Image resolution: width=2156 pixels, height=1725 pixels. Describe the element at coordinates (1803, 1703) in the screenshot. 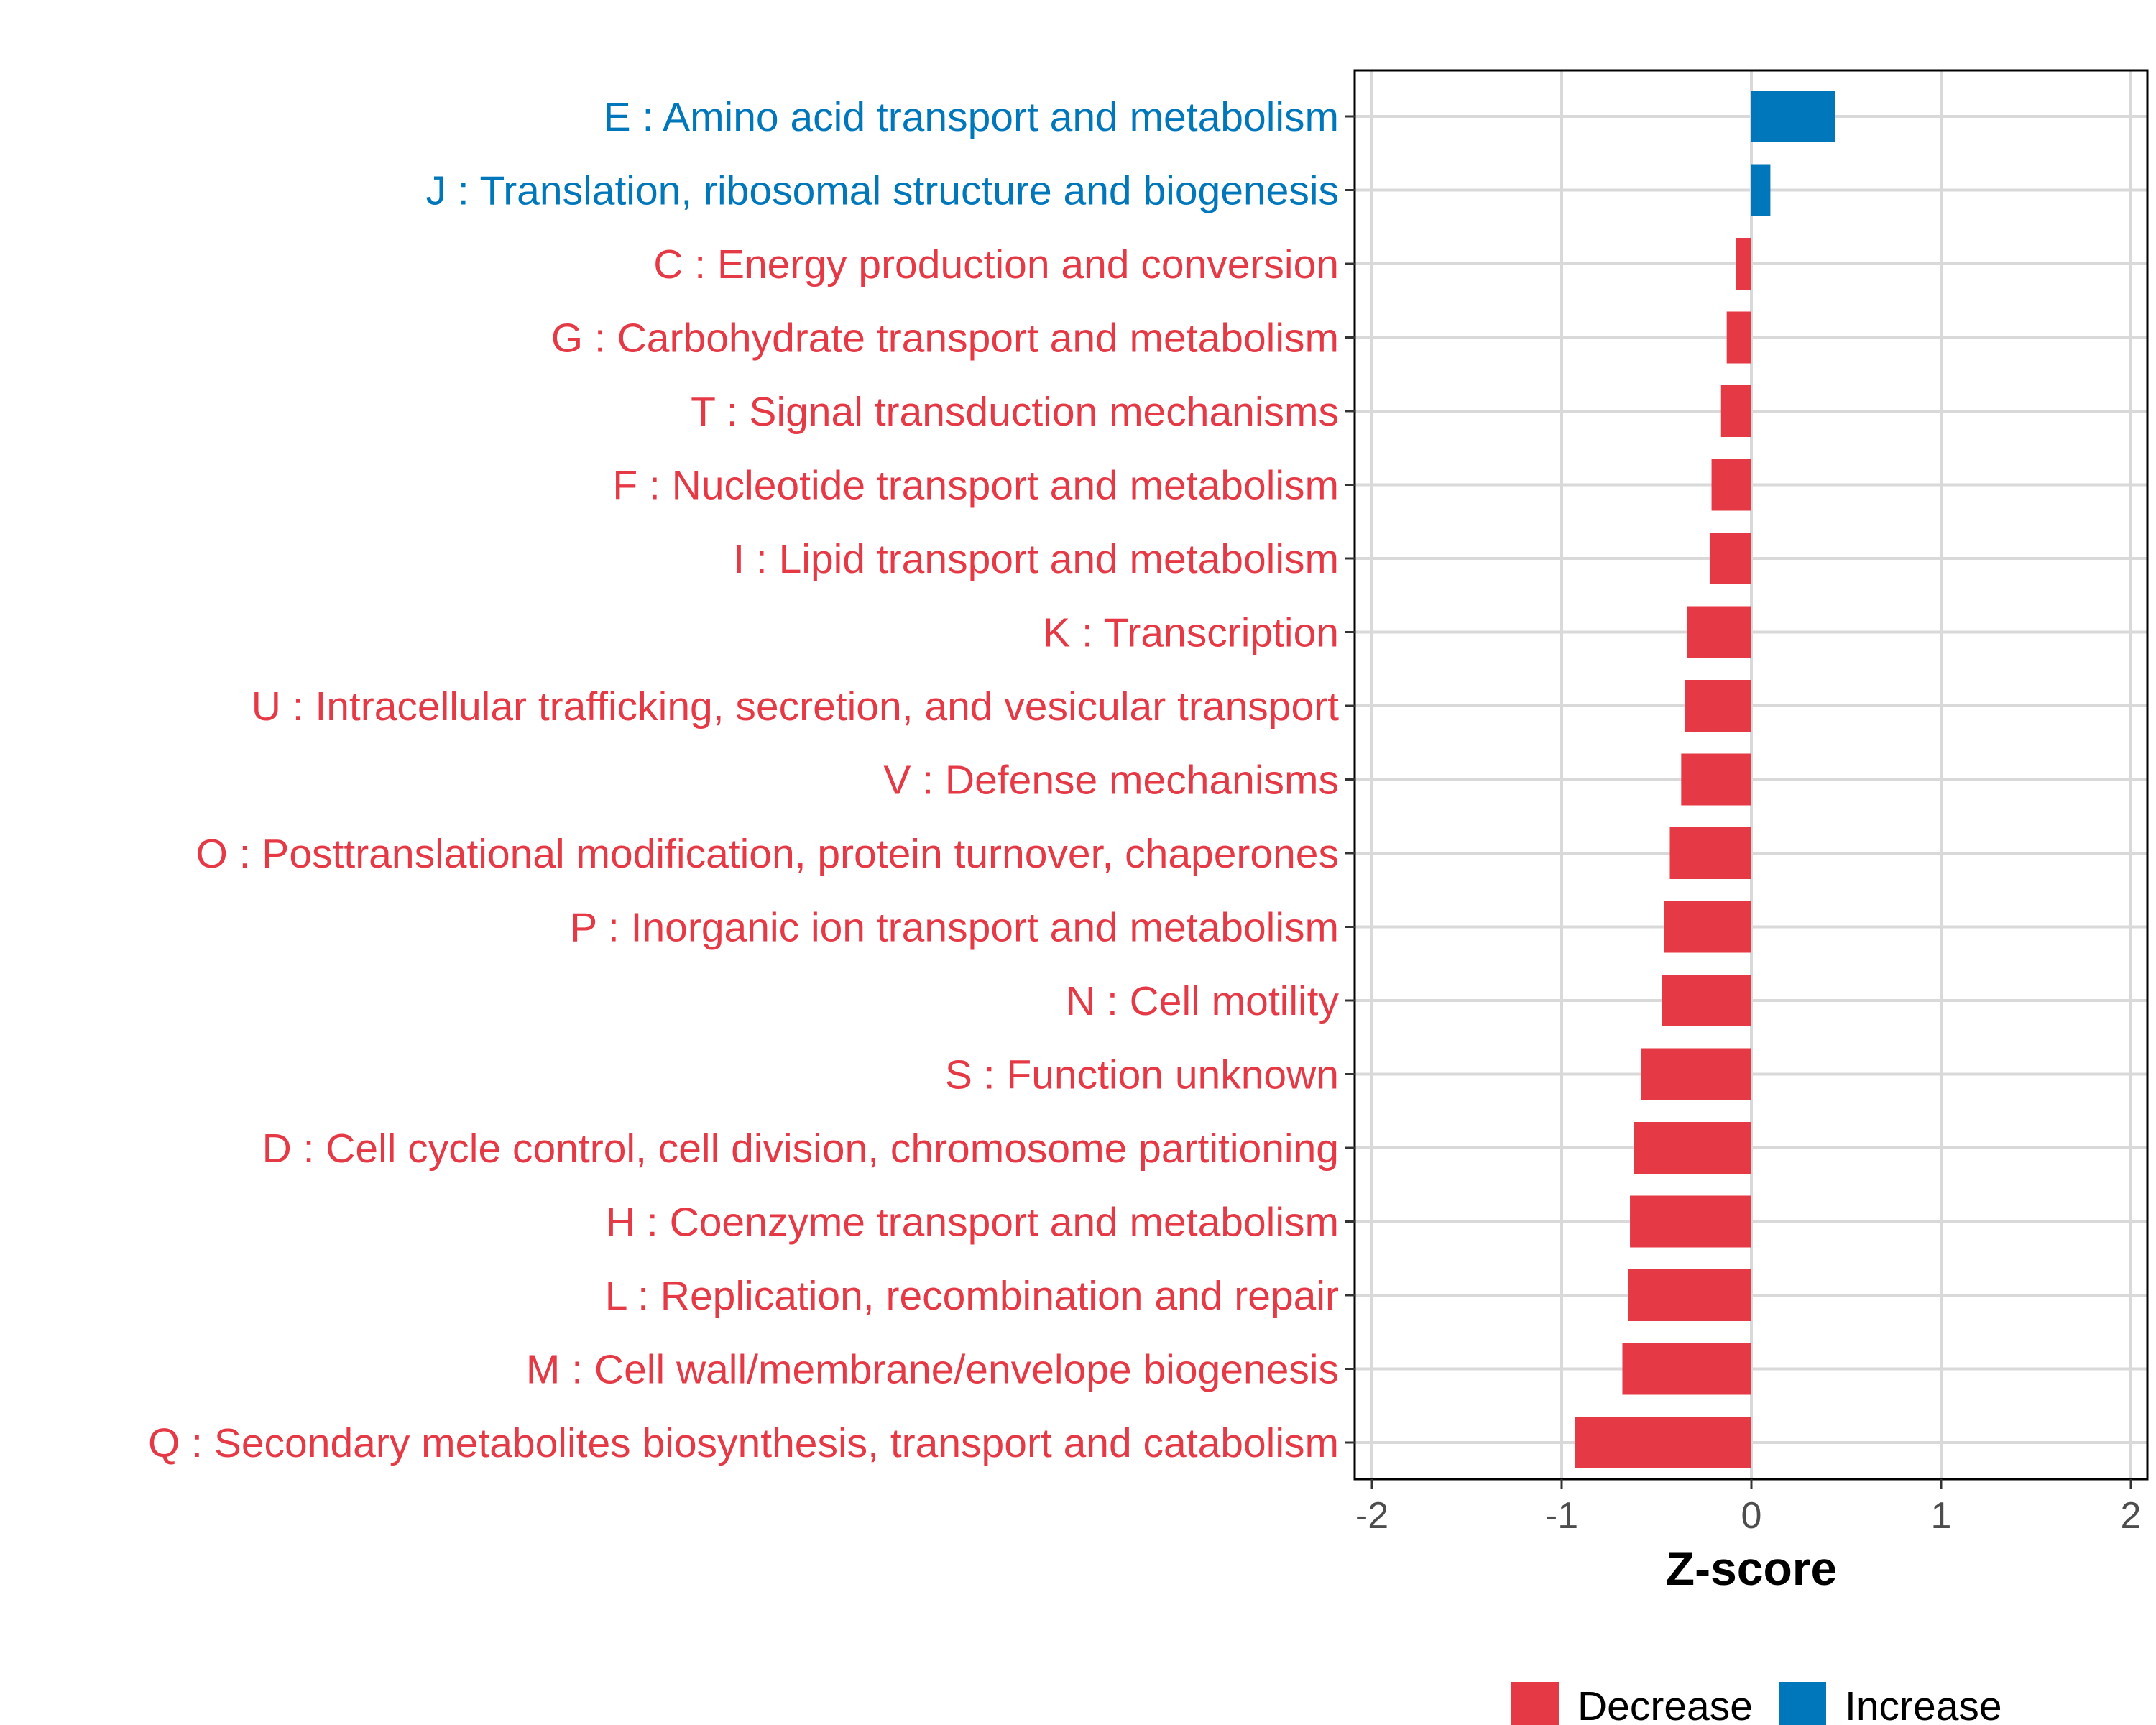

I see `legend-swatch-increase` at that location.